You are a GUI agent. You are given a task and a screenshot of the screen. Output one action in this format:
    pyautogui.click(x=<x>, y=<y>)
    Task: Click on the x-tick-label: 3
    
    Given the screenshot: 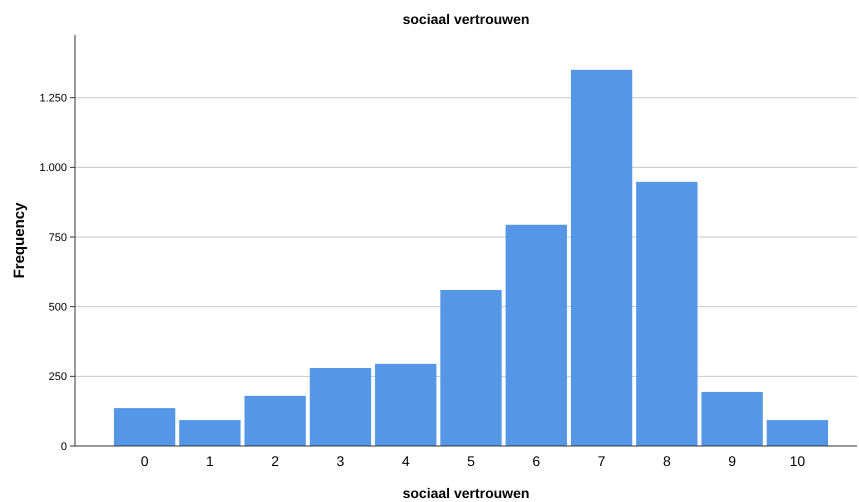 What is the action you would take?
    pyautogui.click(x=340, y=461)
    